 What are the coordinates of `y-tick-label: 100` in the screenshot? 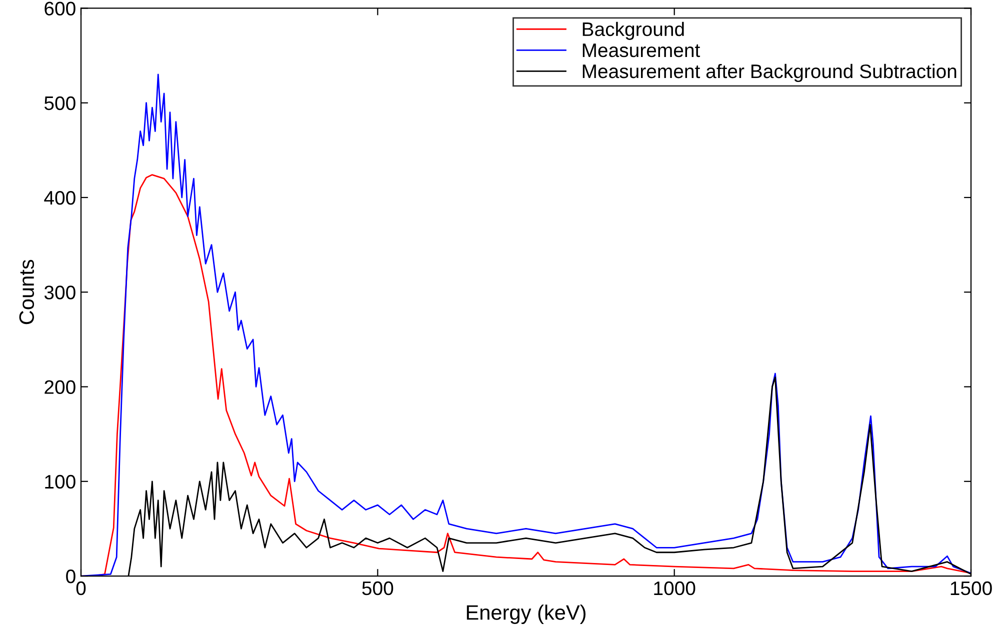 It's located at (60, 481).